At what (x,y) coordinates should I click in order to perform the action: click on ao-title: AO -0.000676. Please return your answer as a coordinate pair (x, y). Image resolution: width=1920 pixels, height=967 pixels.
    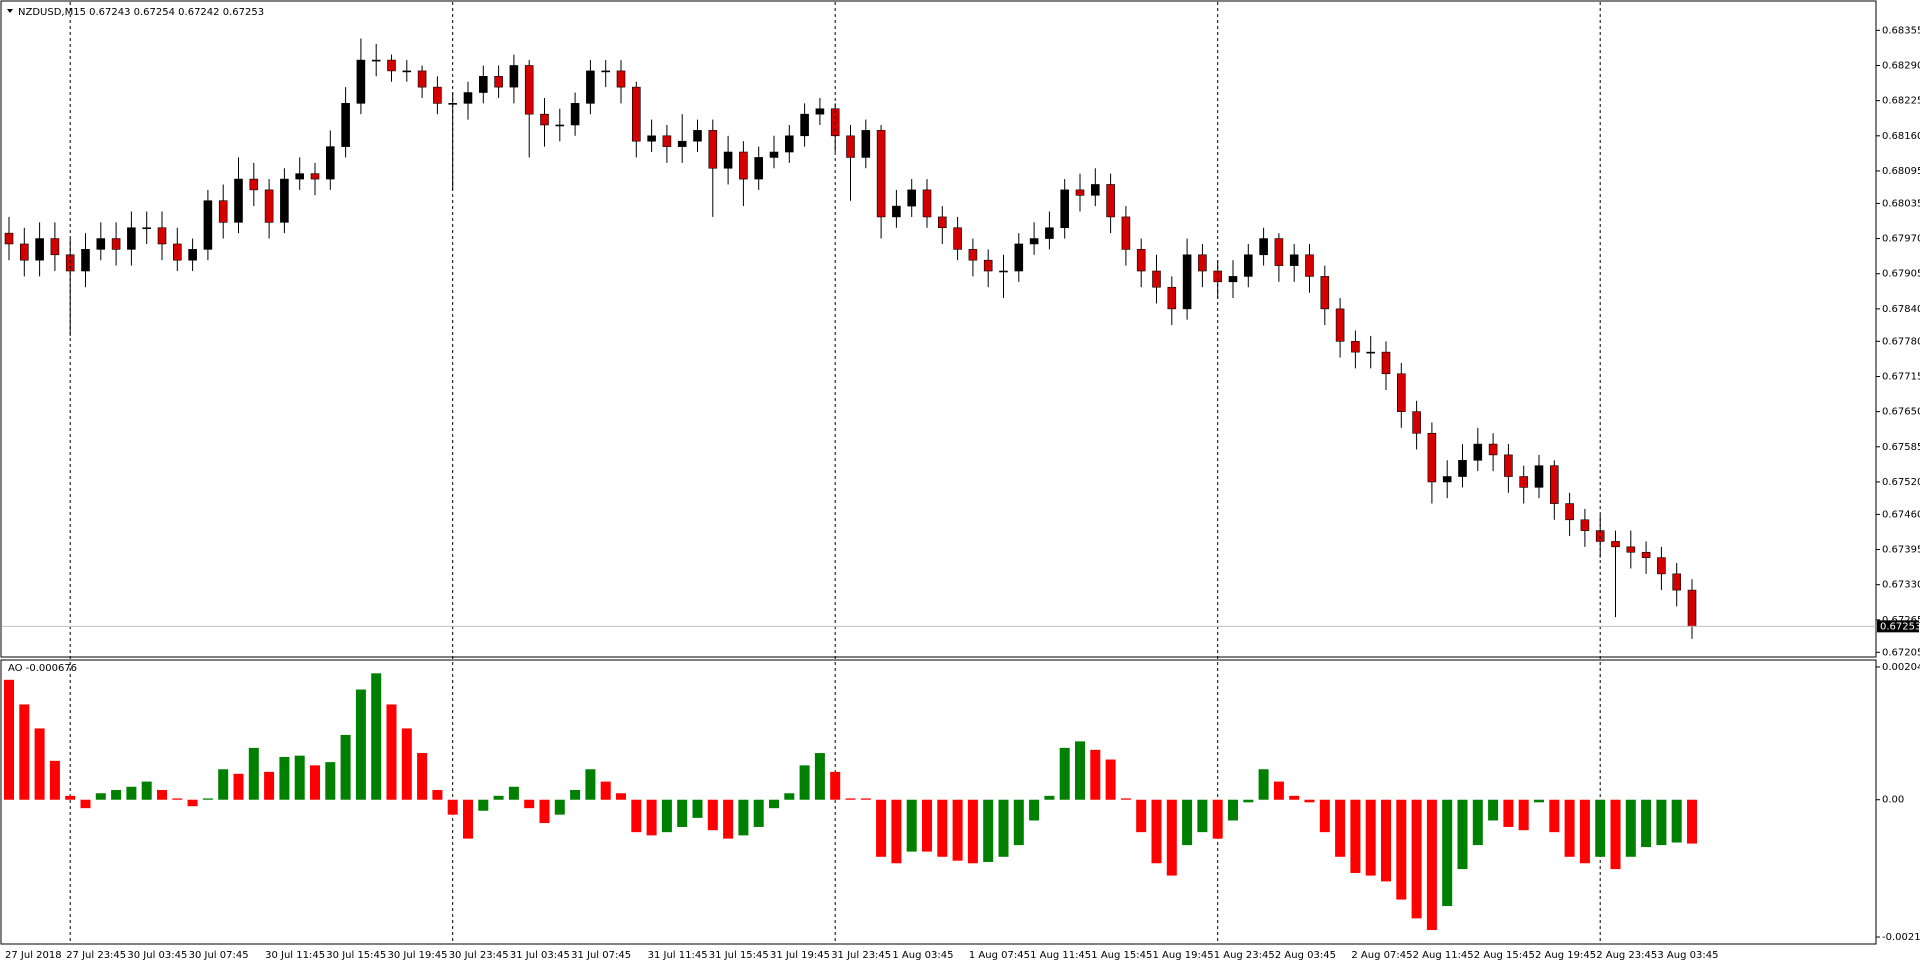
    Looking at the image, I should click on (42, 668).